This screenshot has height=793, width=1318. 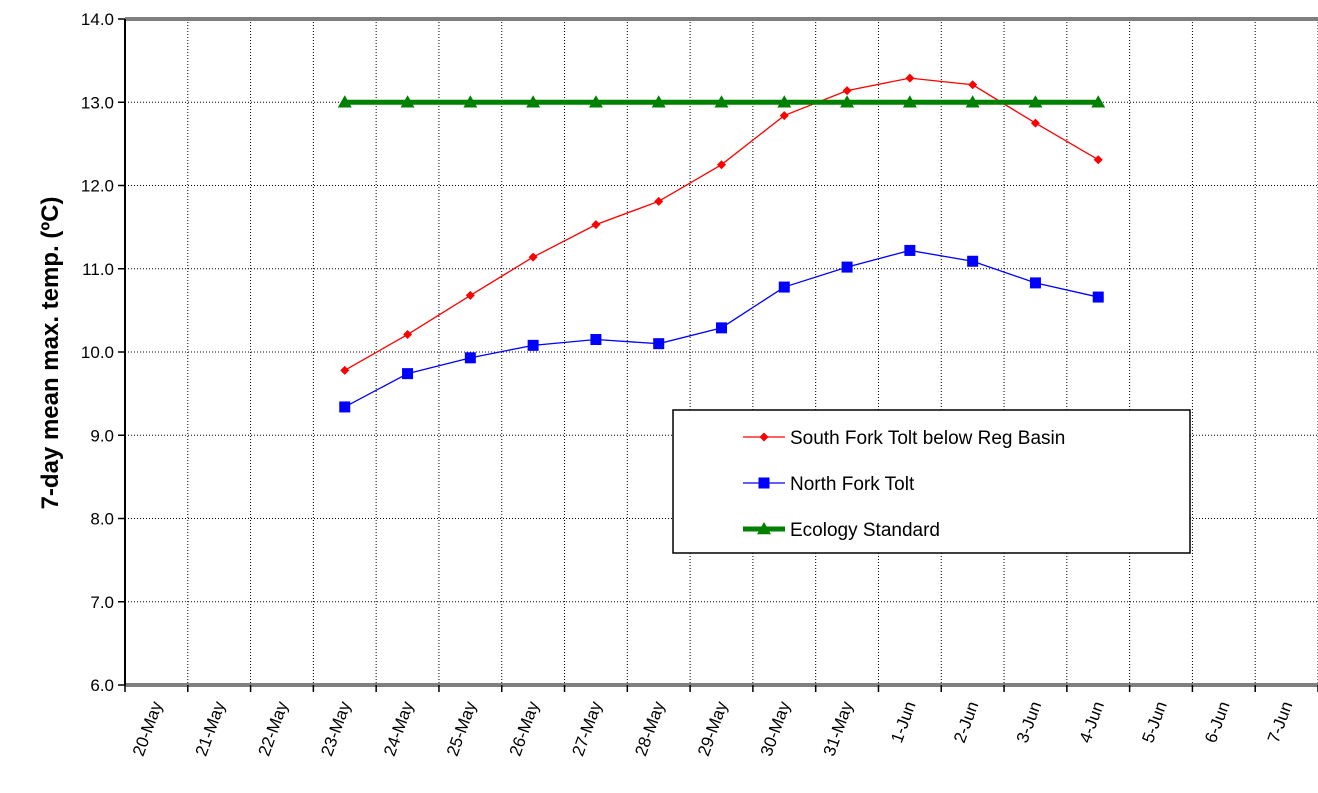 I want to click on x-tick-label: 27-May, so click(x=586, y=728).